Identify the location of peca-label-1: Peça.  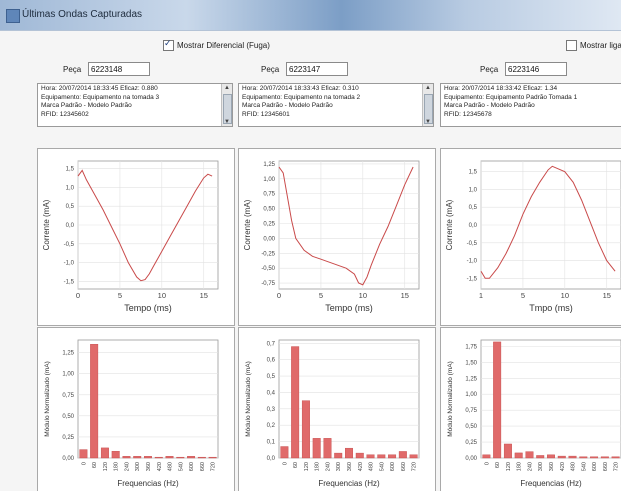
(72, 69).